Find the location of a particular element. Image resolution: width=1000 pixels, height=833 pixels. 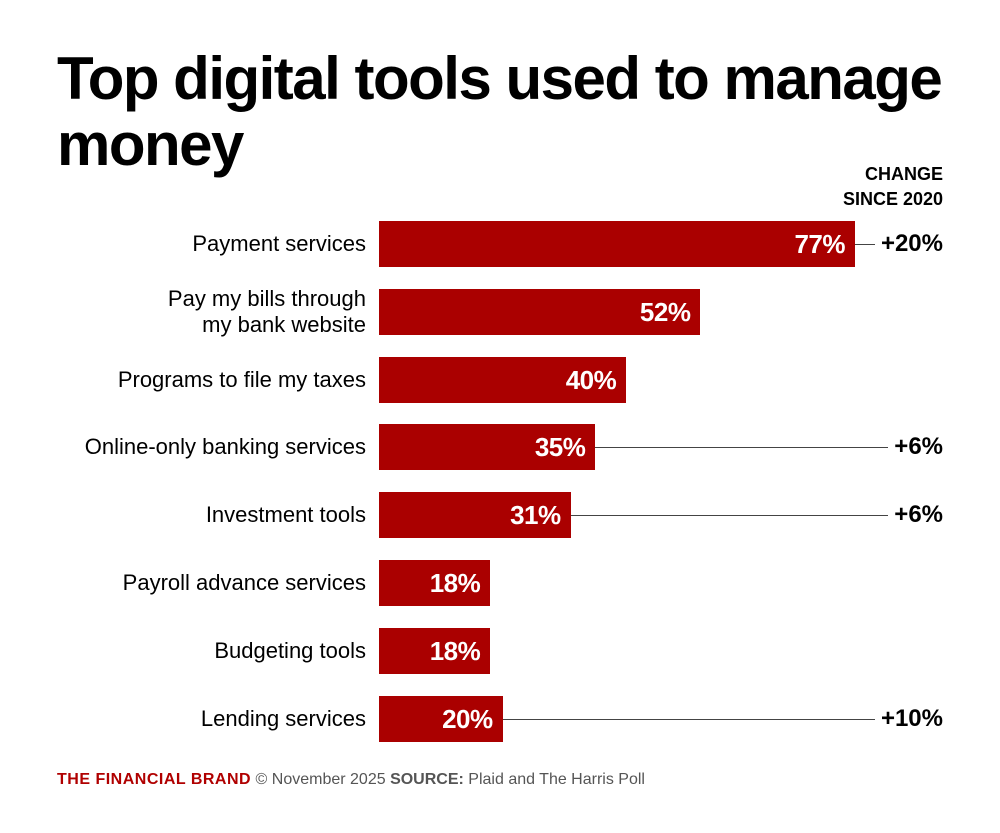

category-label: Payment services is located at coordinates (279, 243).